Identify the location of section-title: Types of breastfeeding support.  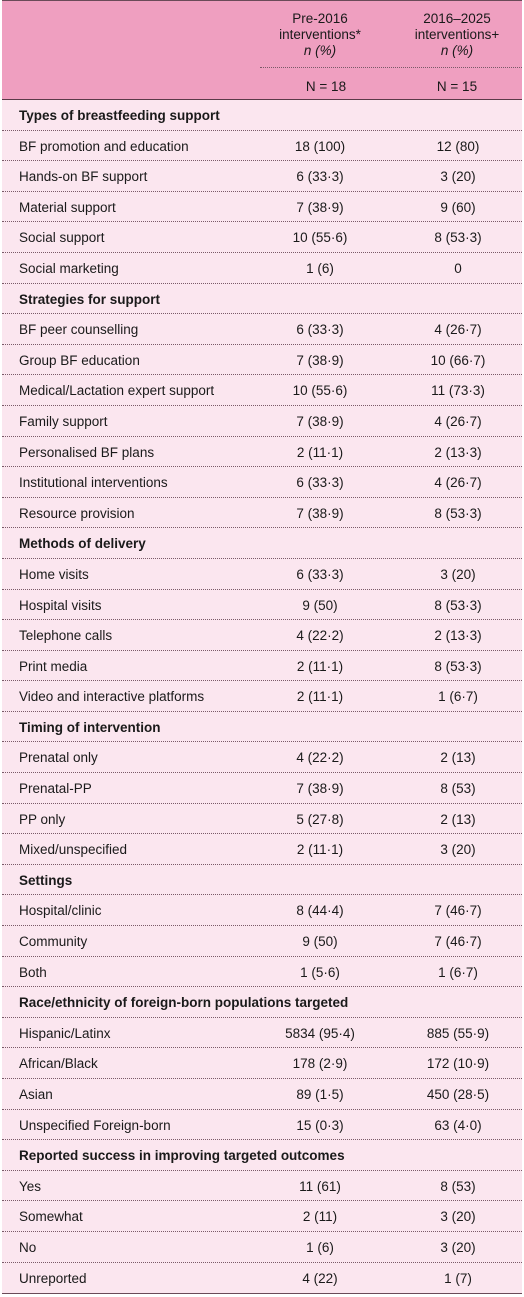
(119, 115).